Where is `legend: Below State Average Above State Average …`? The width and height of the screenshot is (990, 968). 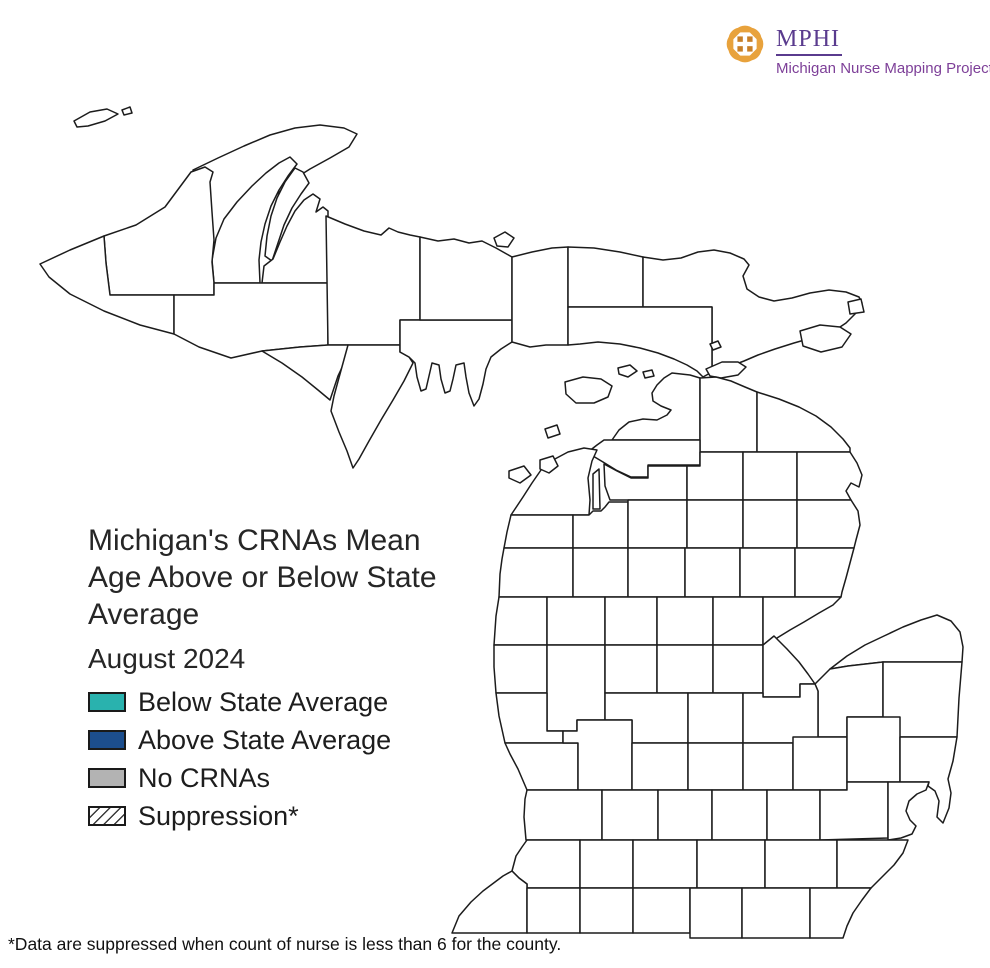 legend: Below State Average Above State Average … is located at coordinates (298, 758).